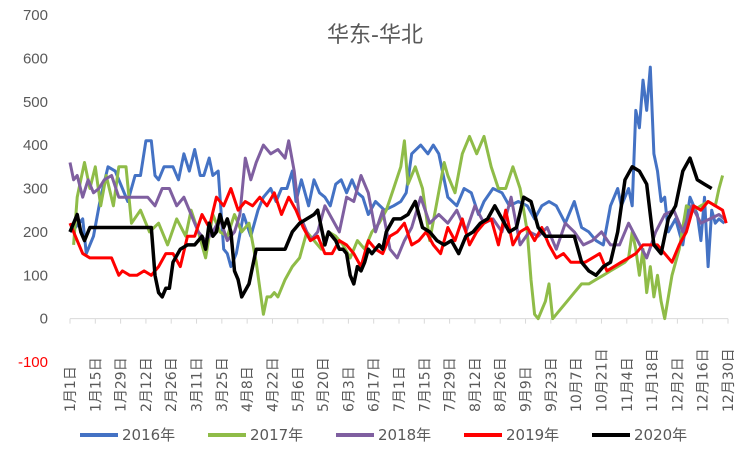 This screenshot has width=750, height=450. Describe the element at coordinates (248, 389) in the screenshot. I see `x-tick-label: 4月8日` at that location.